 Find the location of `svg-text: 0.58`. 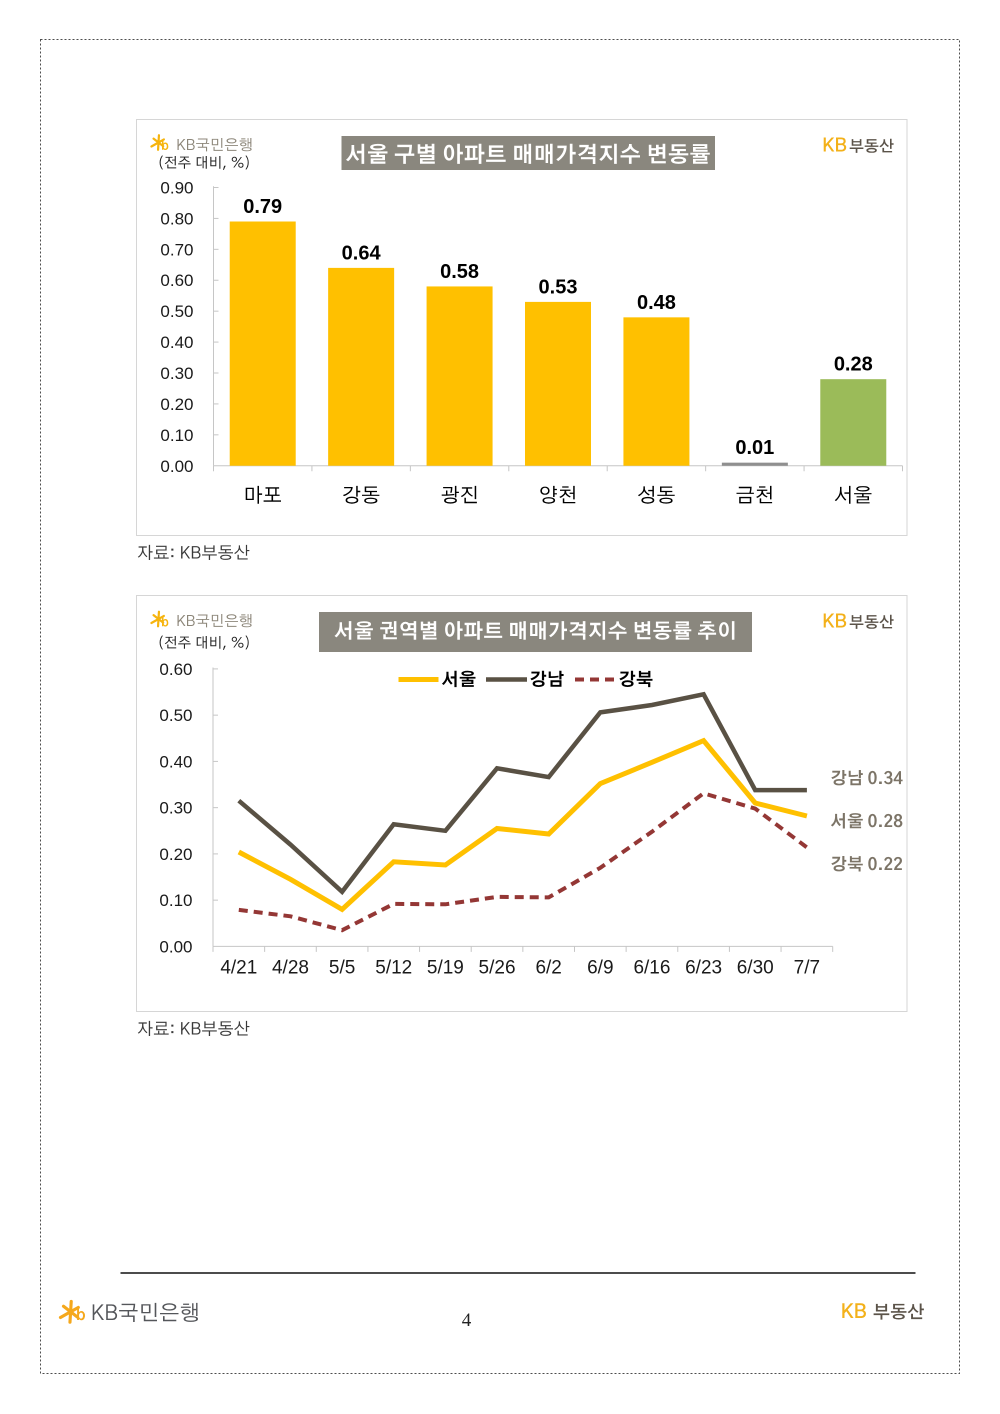

svg-text: 0.58 is located at coordinates (459, 272).